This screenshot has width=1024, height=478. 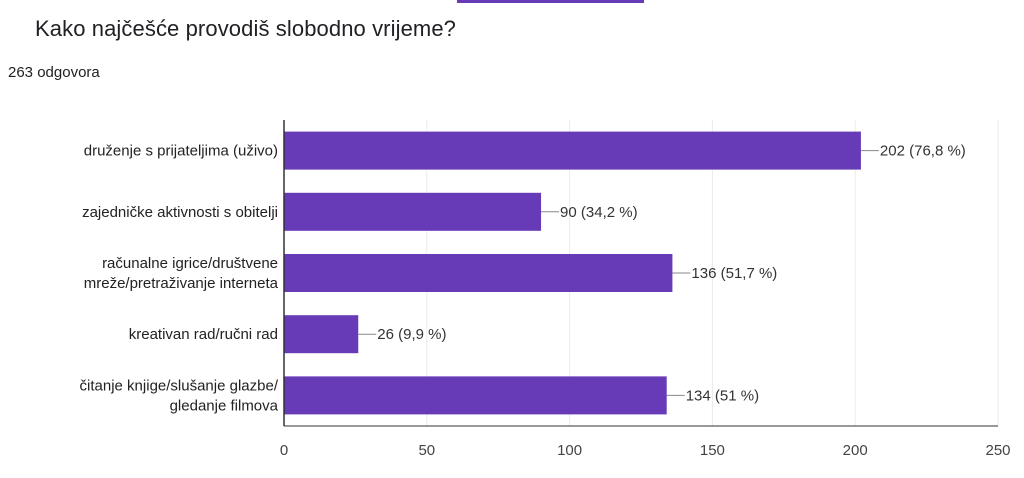 I want to click on value-label: 134 (51 %), so click(x=722, y=395).